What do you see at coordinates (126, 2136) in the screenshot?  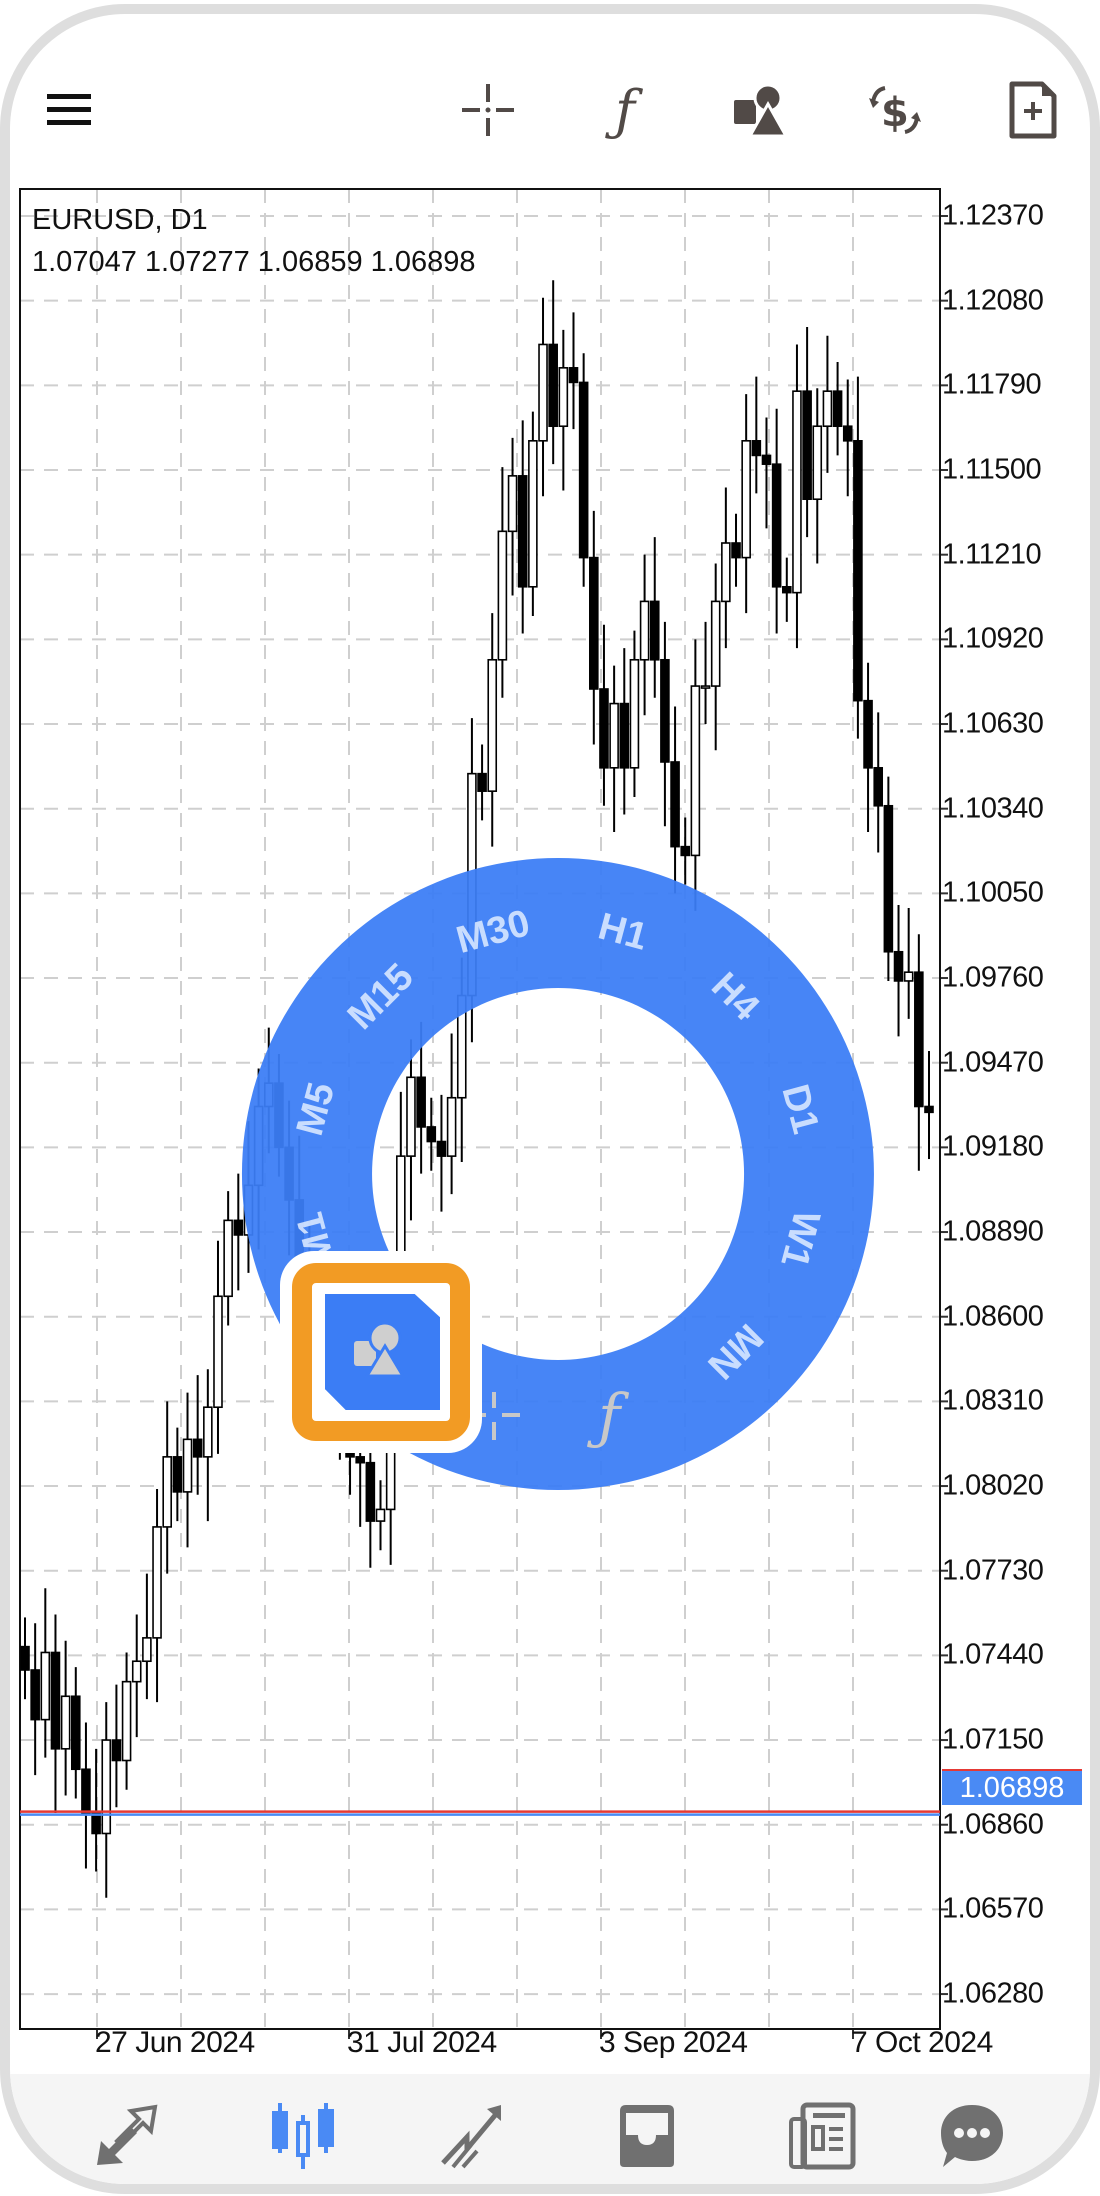 I see `quotes-icon` at bounding box center [126, 2136].